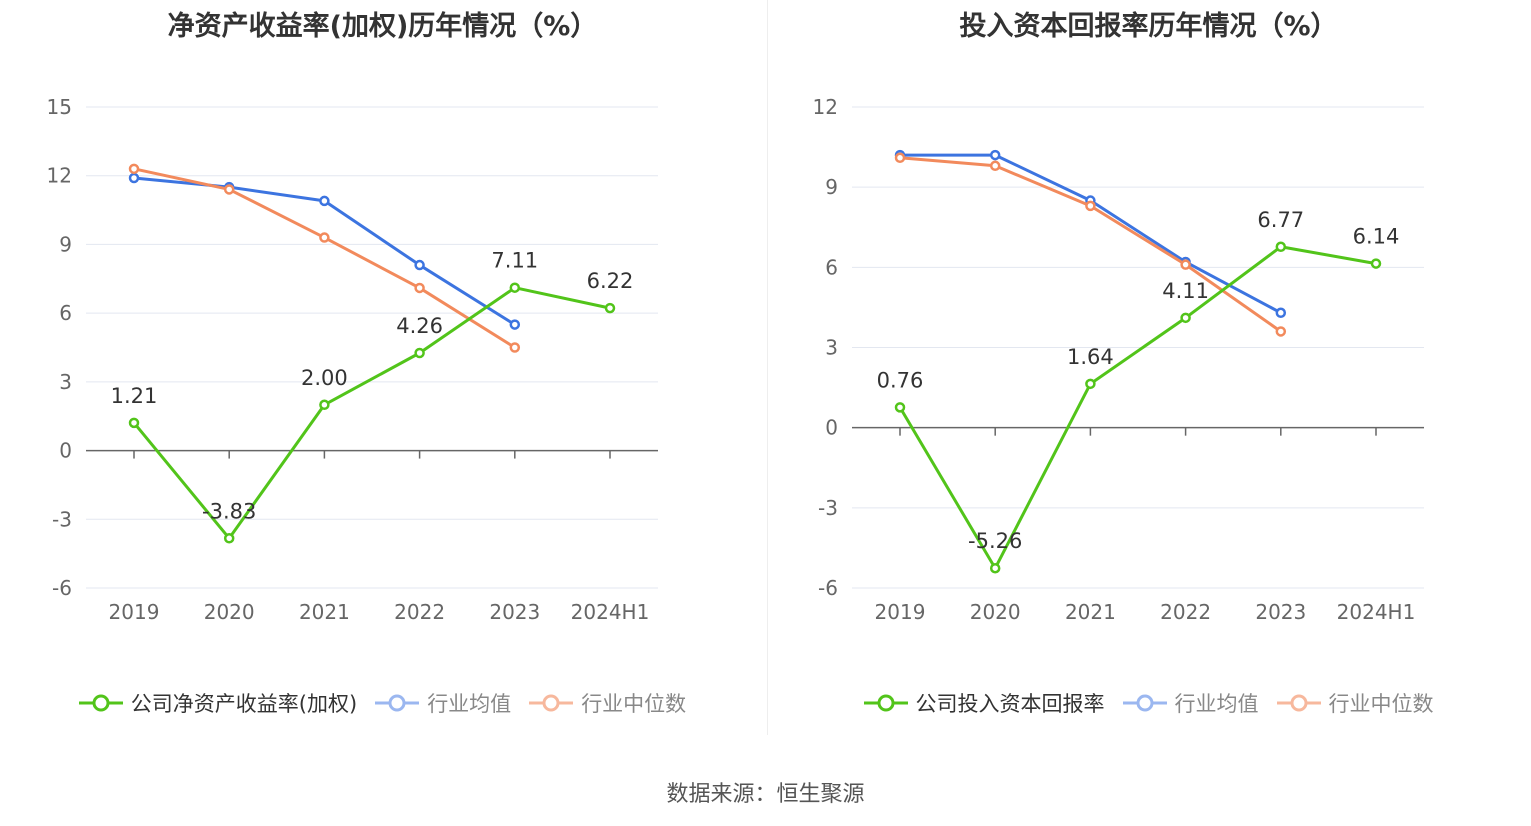 This screenshot has height=826, width=1531. I want to click on chart-legend: 公司投入资本回报率 行业均值 行业中位数, so click(1148, 703).